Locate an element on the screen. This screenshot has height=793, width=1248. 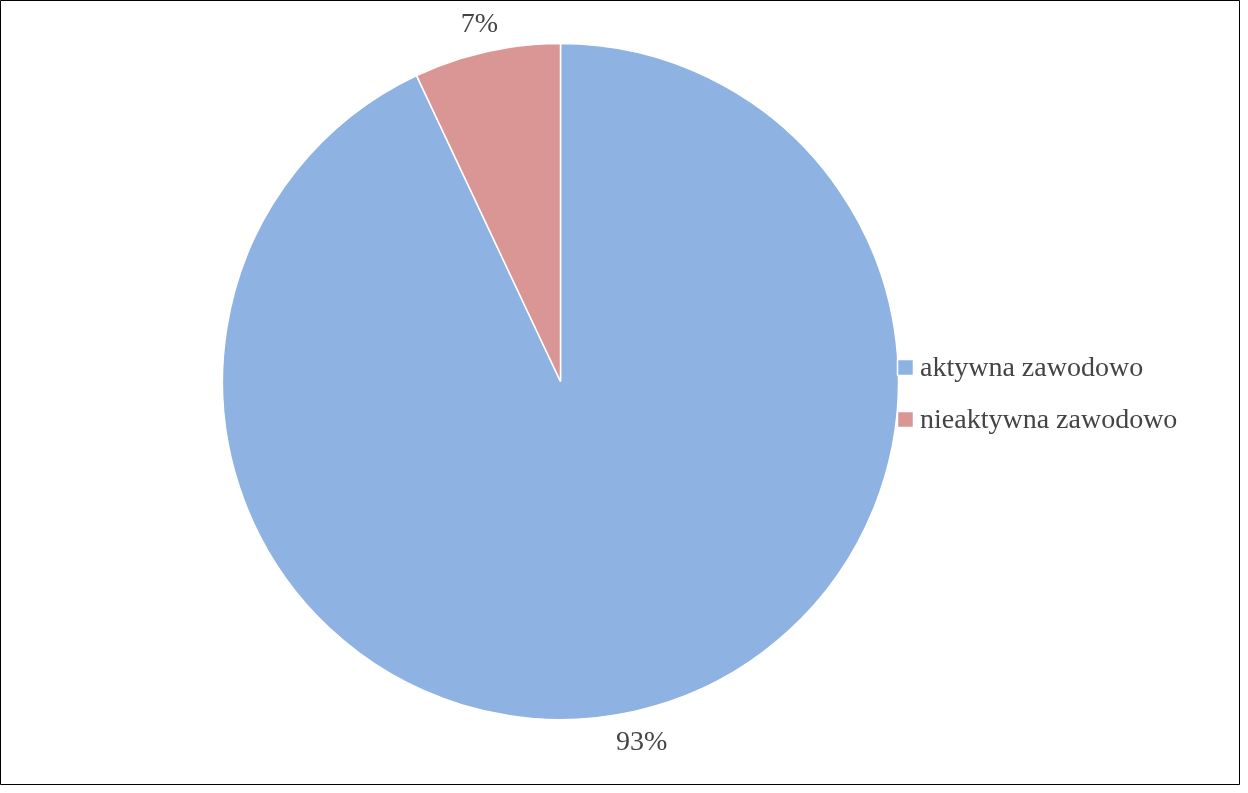
data-label: 93% is located at coordinates (641, 741).